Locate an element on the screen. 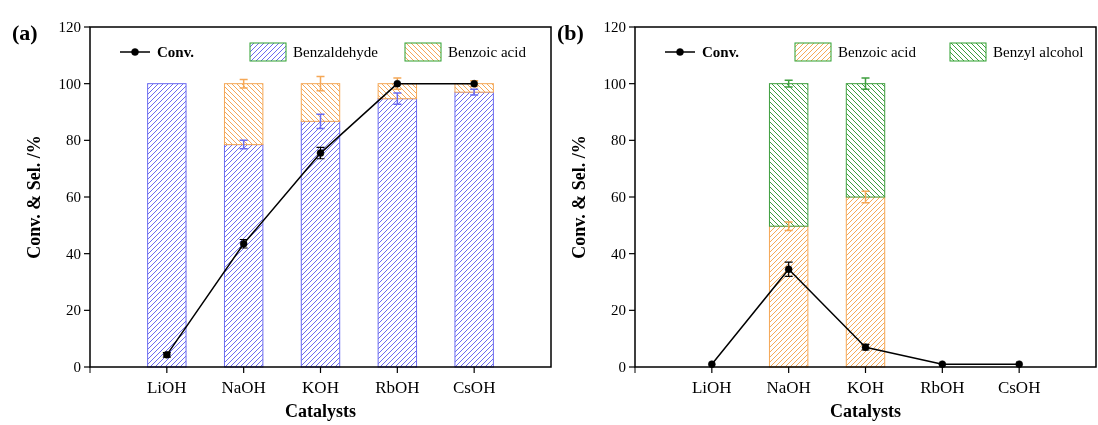 This screenshot has height=425, width=1098. chart-title: (b) is located at coordinates (570, 32).